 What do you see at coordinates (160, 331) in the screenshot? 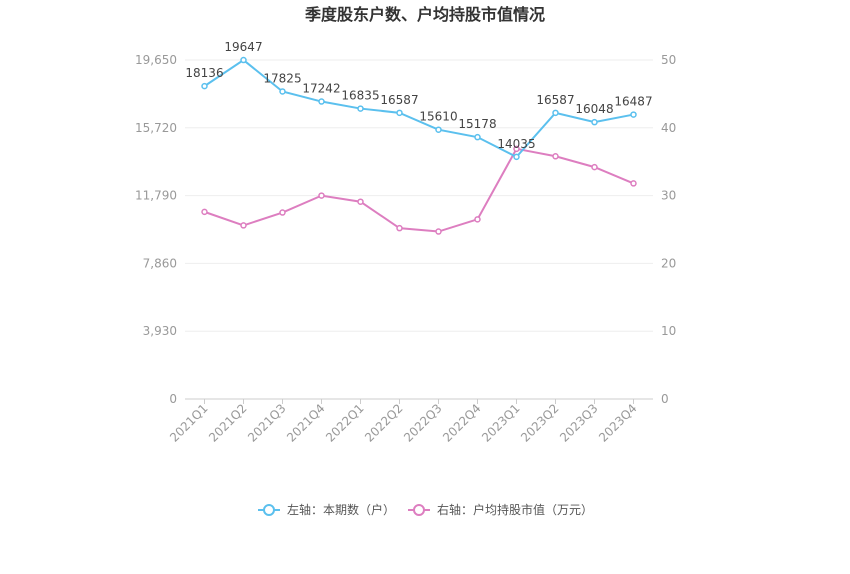
I see `left-tick-label: 3,930` at bounding box center [160, 331].